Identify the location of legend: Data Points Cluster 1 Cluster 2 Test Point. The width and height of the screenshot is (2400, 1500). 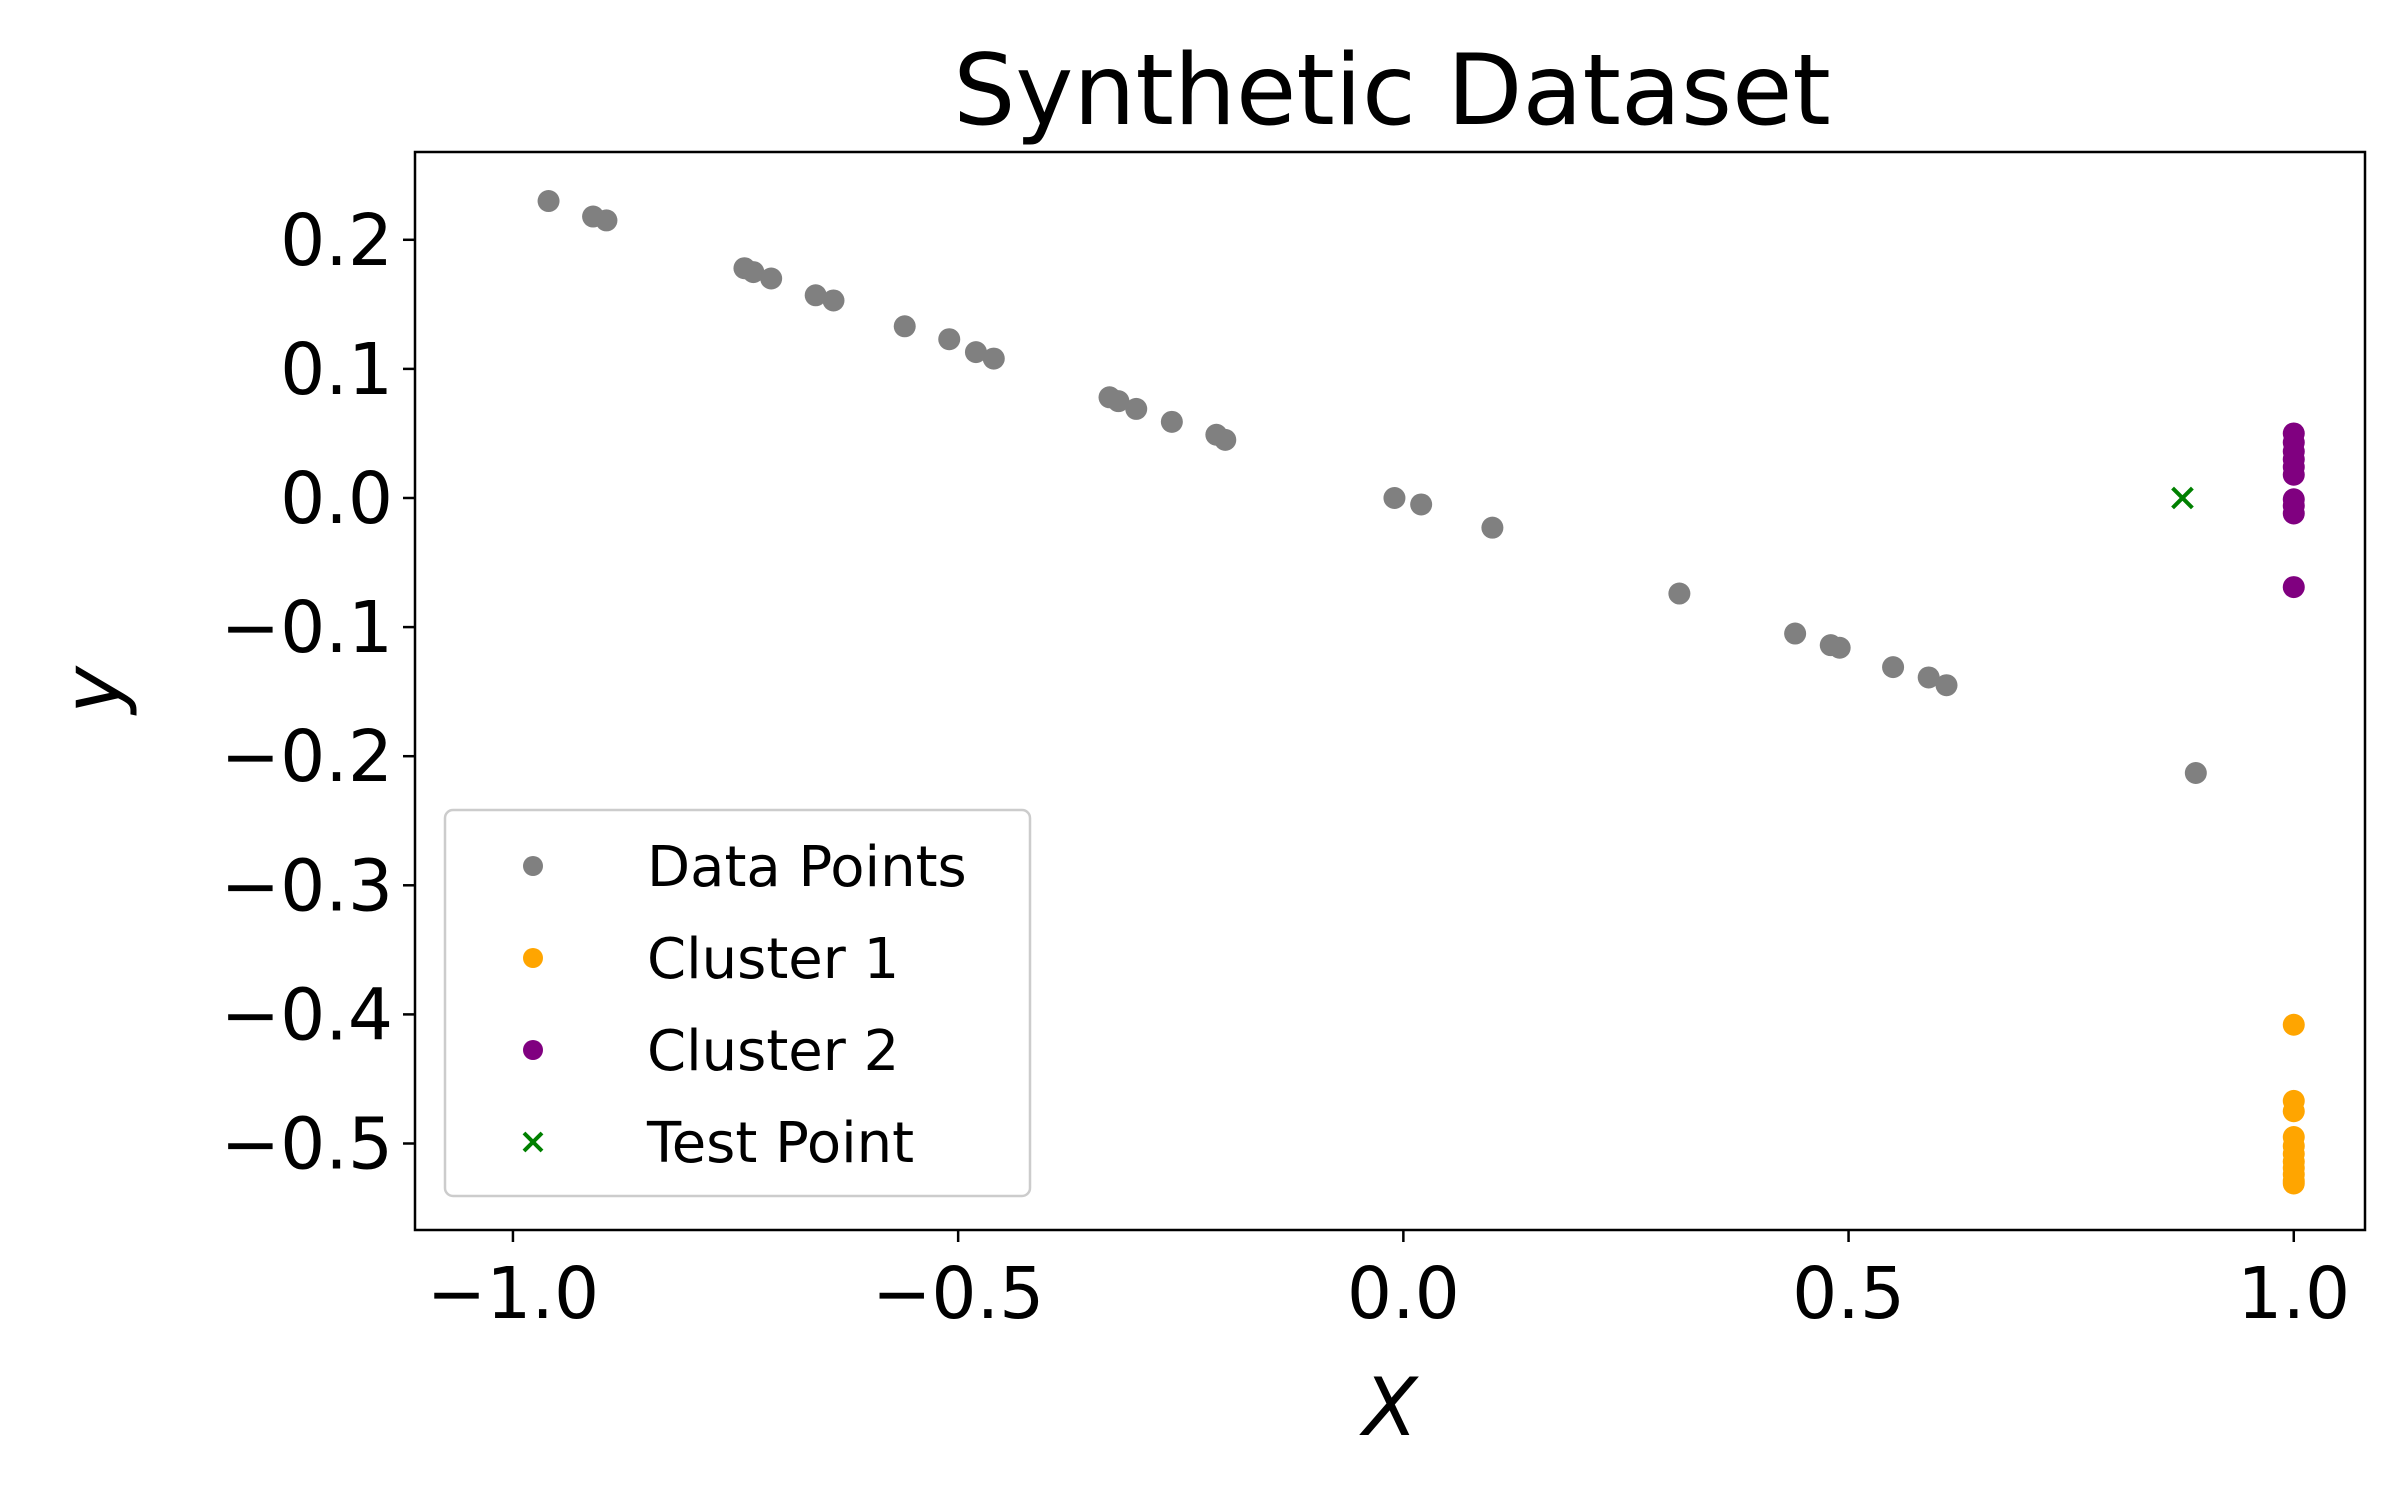
(737, 1003).